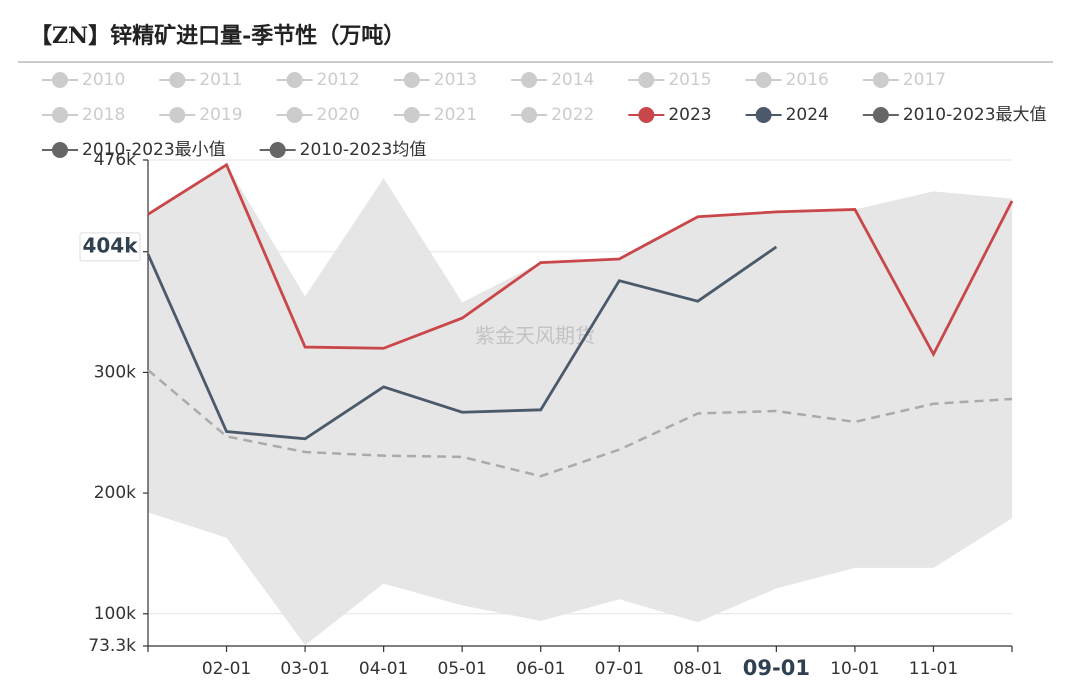 This screenshot has height=688, width=1070. I want to click on legend-label: 2015, so click(689, 80).